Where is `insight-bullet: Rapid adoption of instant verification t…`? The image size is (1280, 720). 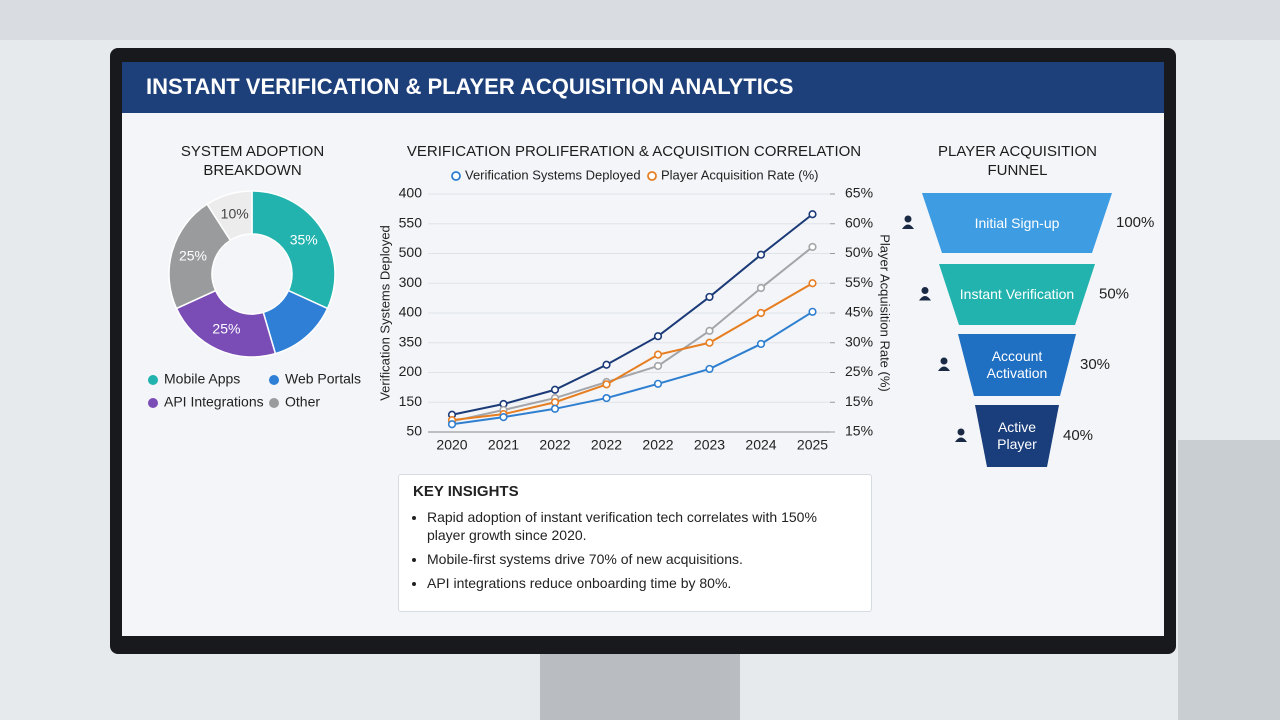 insight-bullet: Rapid adoption of instant verification t… is located at coordinates (642, 526).